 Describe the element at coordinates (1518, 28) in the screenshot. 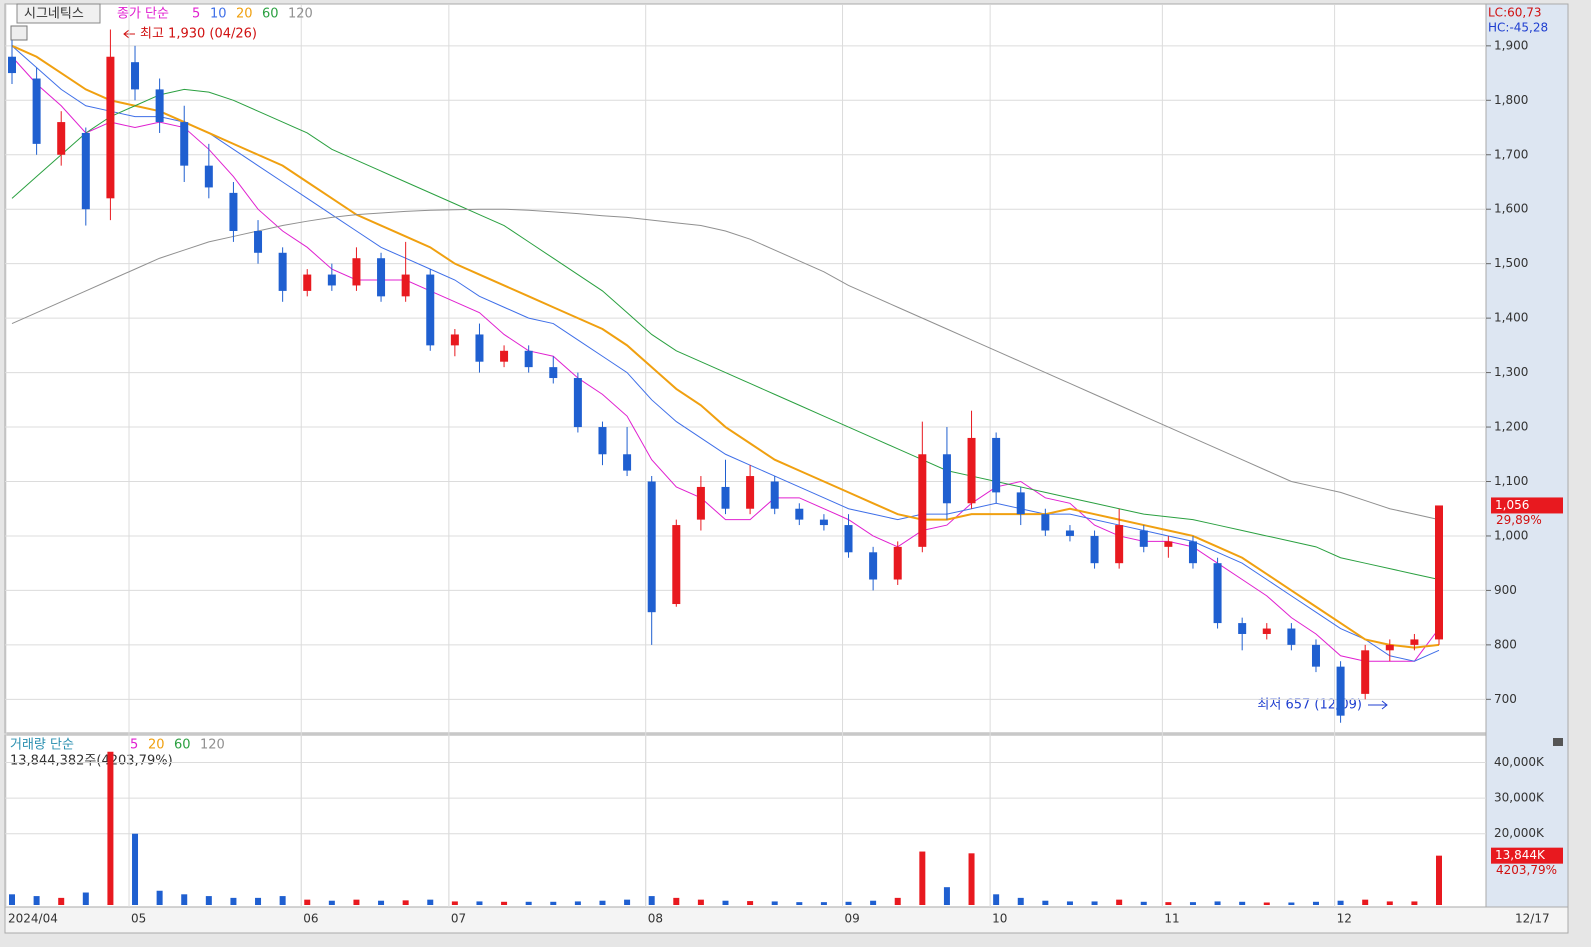

I see `hc-label: HC:-45,28` at that location.